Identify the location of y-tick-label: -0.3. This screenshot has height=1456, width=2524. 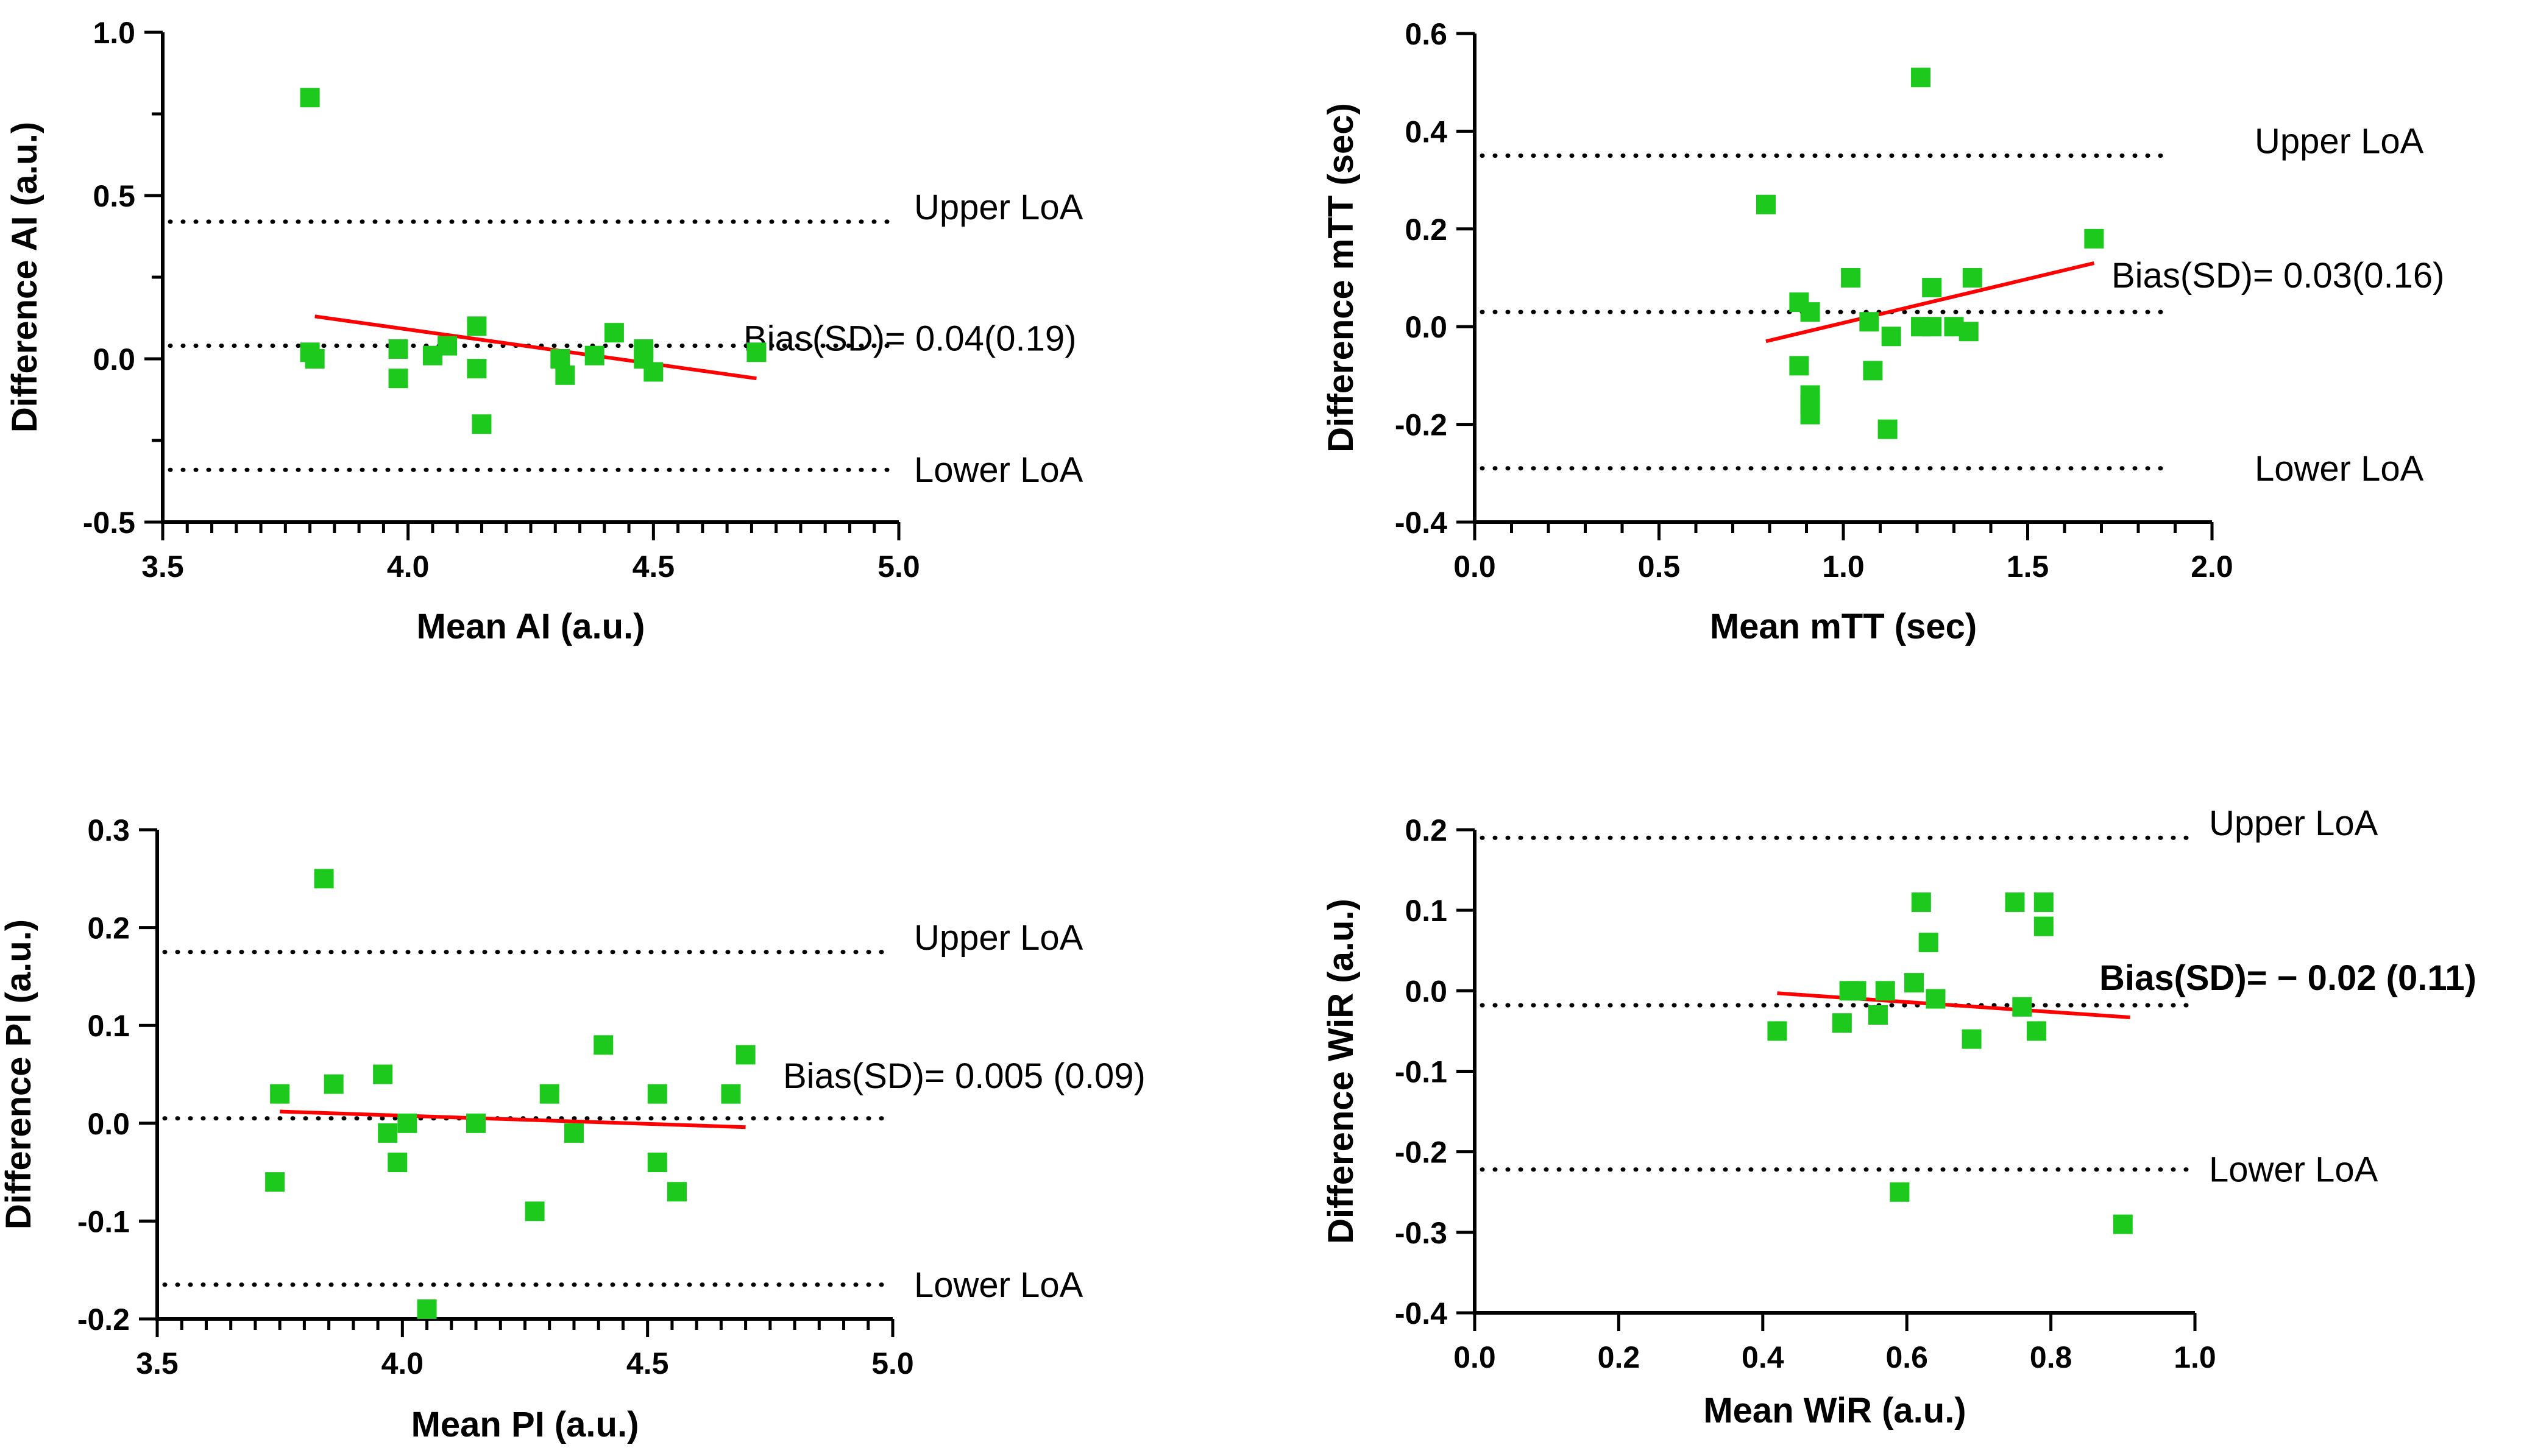
(1421, 1233).